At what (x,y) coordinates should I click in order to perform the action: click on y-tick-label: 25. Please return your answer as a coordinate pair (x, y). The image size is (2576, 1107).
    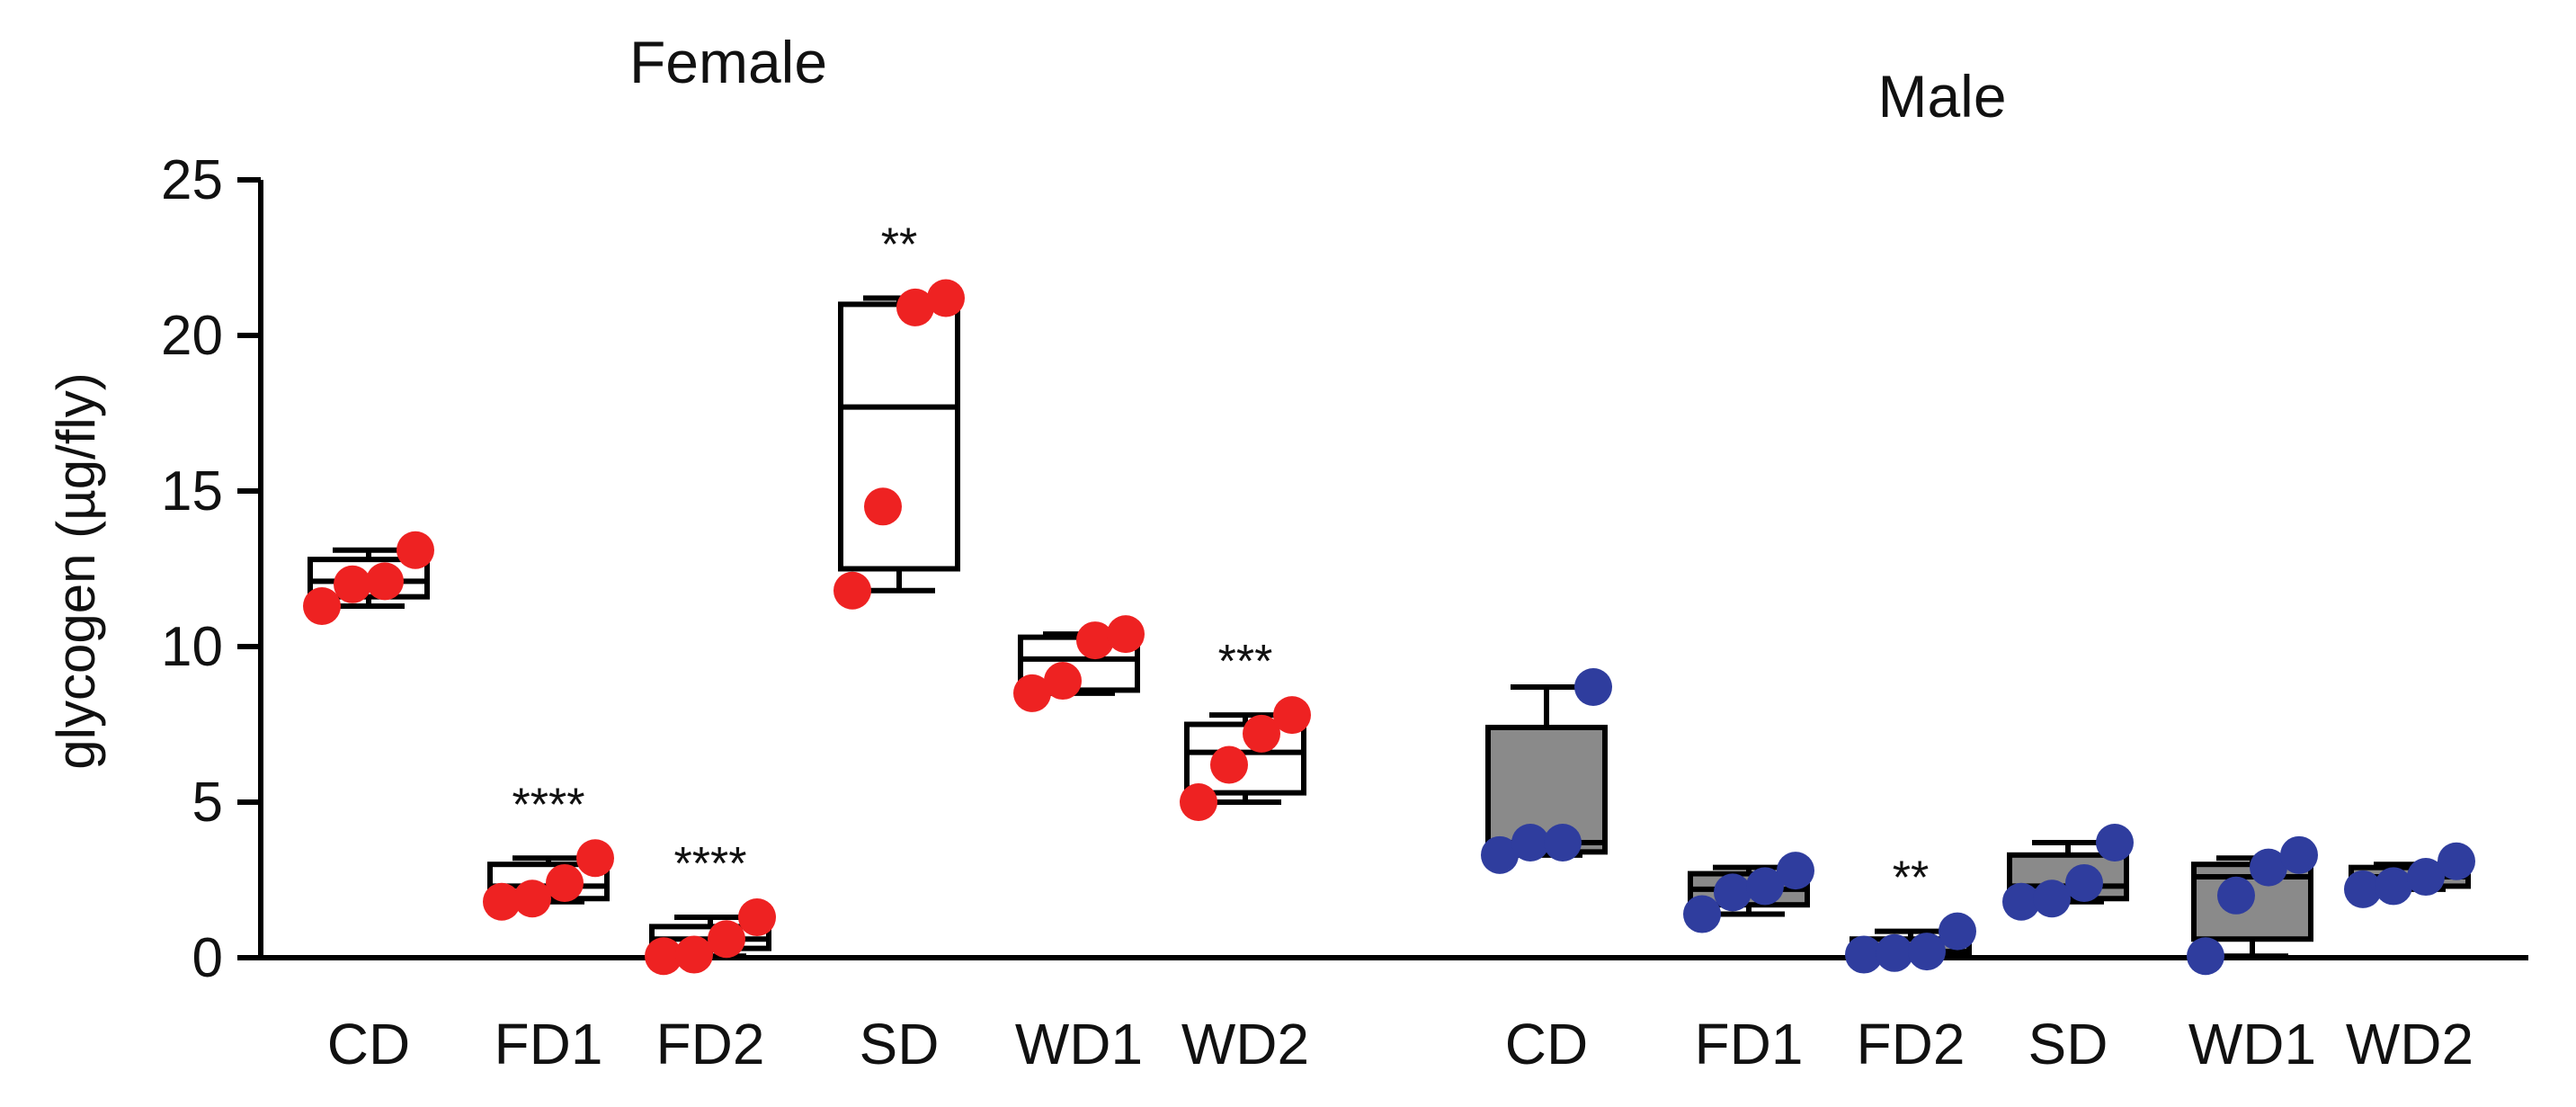
    Looking at the image, I should click on (192, 180).